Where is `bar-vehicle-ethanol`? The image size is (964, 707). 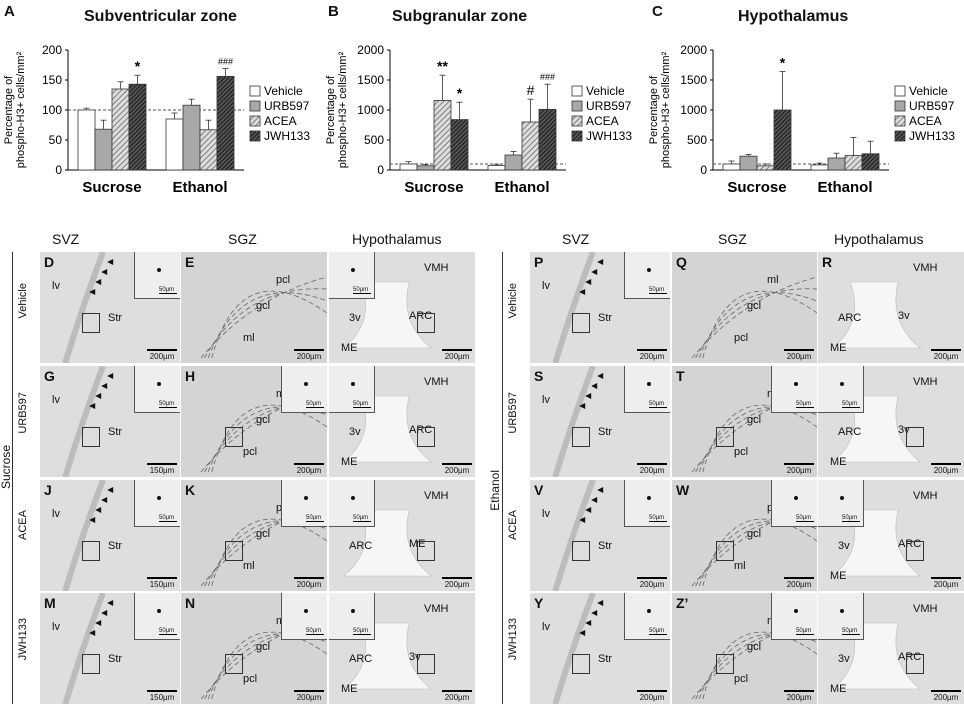 bar-vehicle-ethanol is located at coordinates (819, 167).